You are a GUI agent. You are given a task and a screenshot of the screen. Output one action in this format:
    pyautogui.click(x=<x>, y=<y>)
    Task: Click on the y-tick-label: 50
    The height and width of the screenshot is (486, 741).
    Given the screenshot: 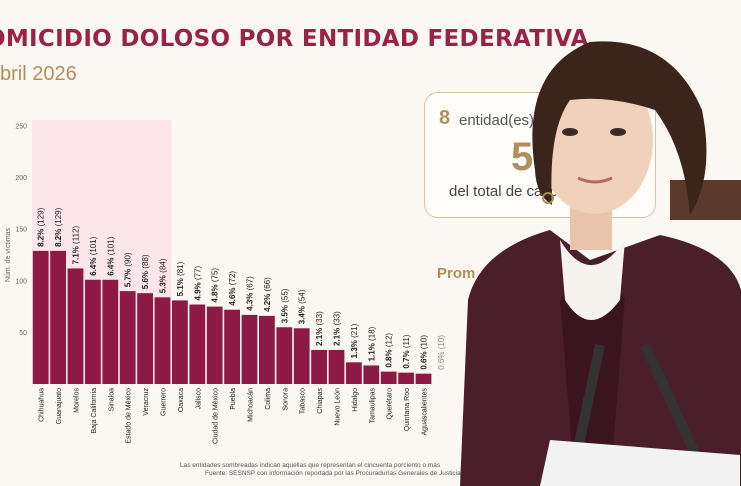 What is the action you would take?
    pyautogui.click(x=23, y=333)
    